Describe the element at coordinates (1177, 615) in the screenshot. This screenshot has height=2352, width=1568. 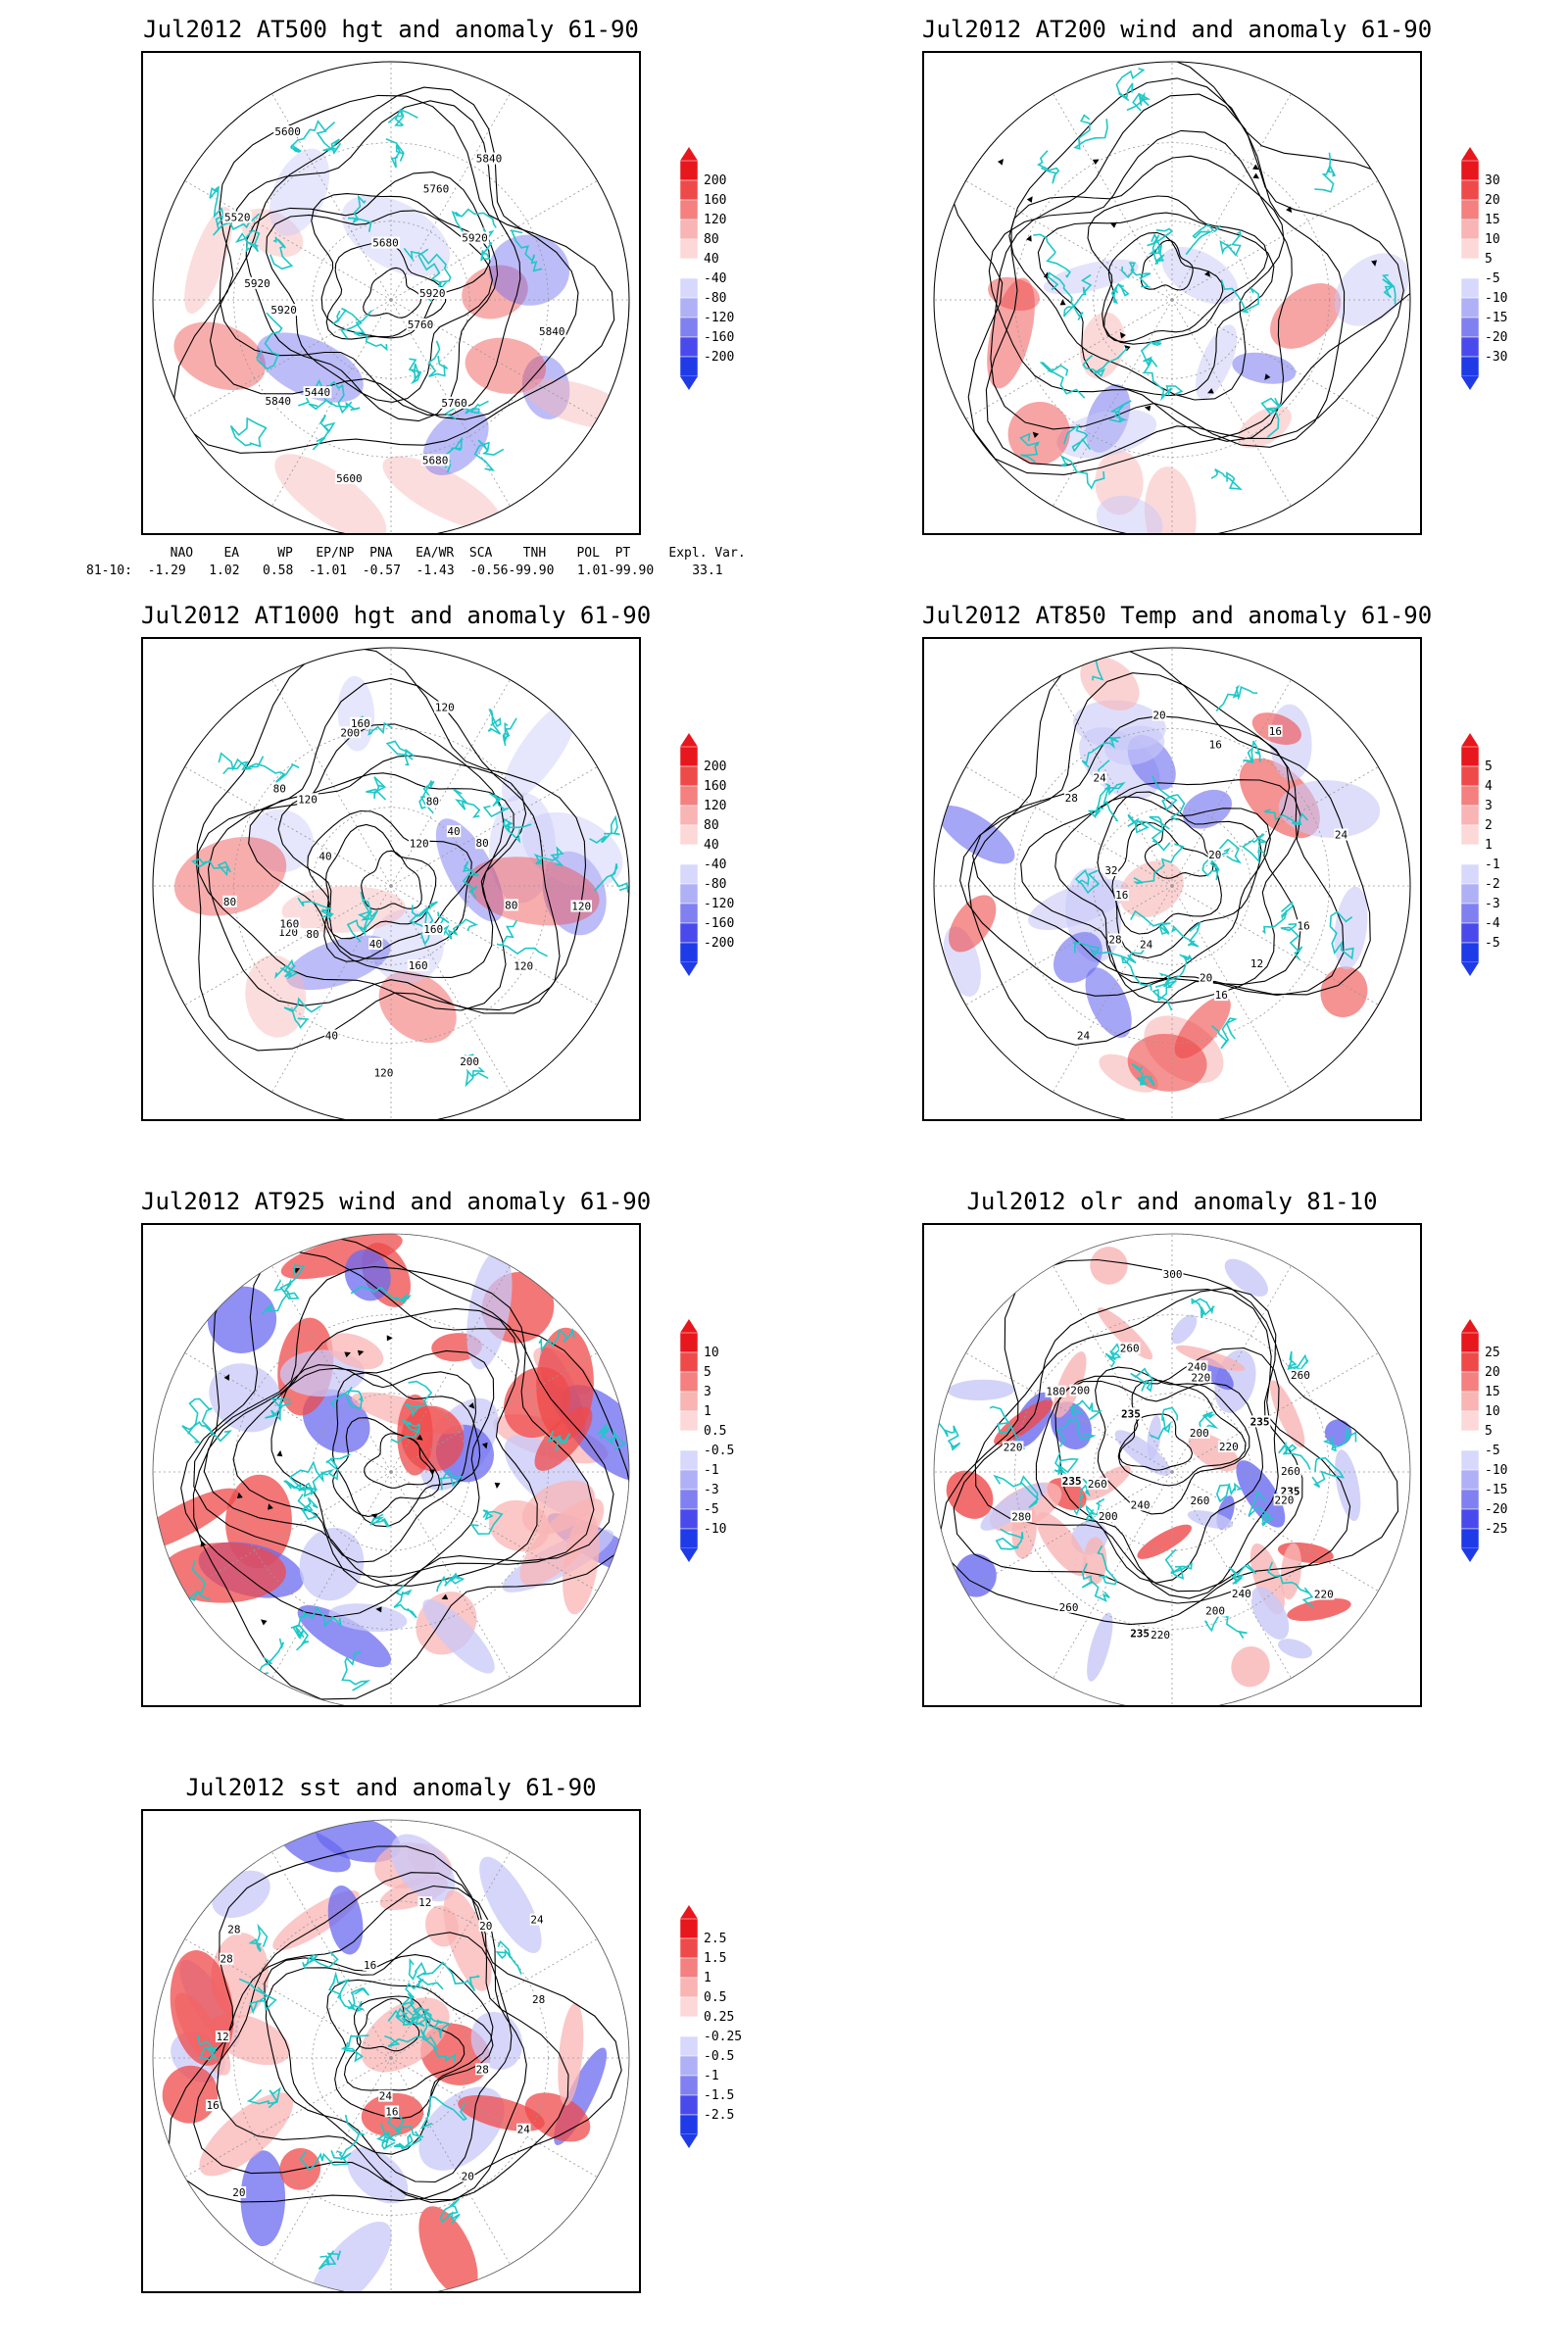
I see `panel-title: Jul2012 AT850 Temp and anomaly 61-90` at that location.